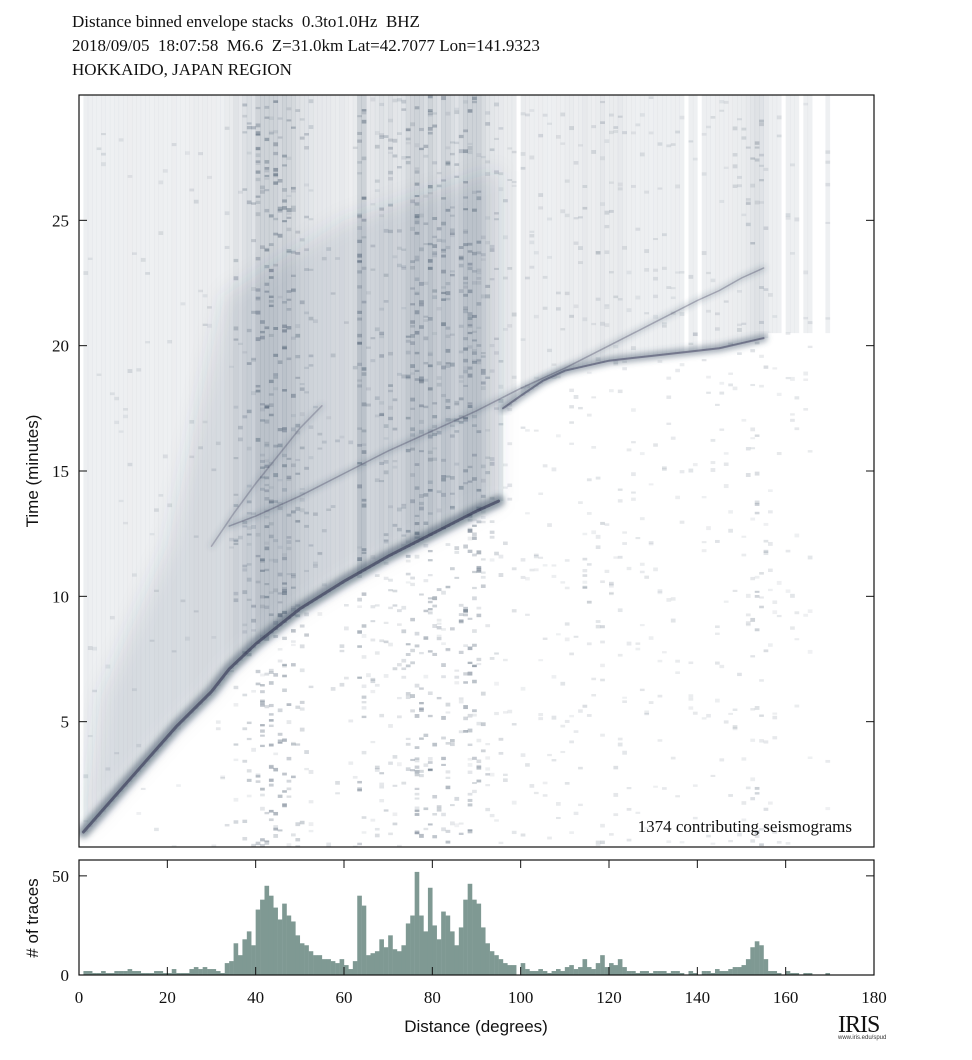  Describe the element at coordinates (255, 997) in the screenshot. I see `x-tick-label: 40` at that location.